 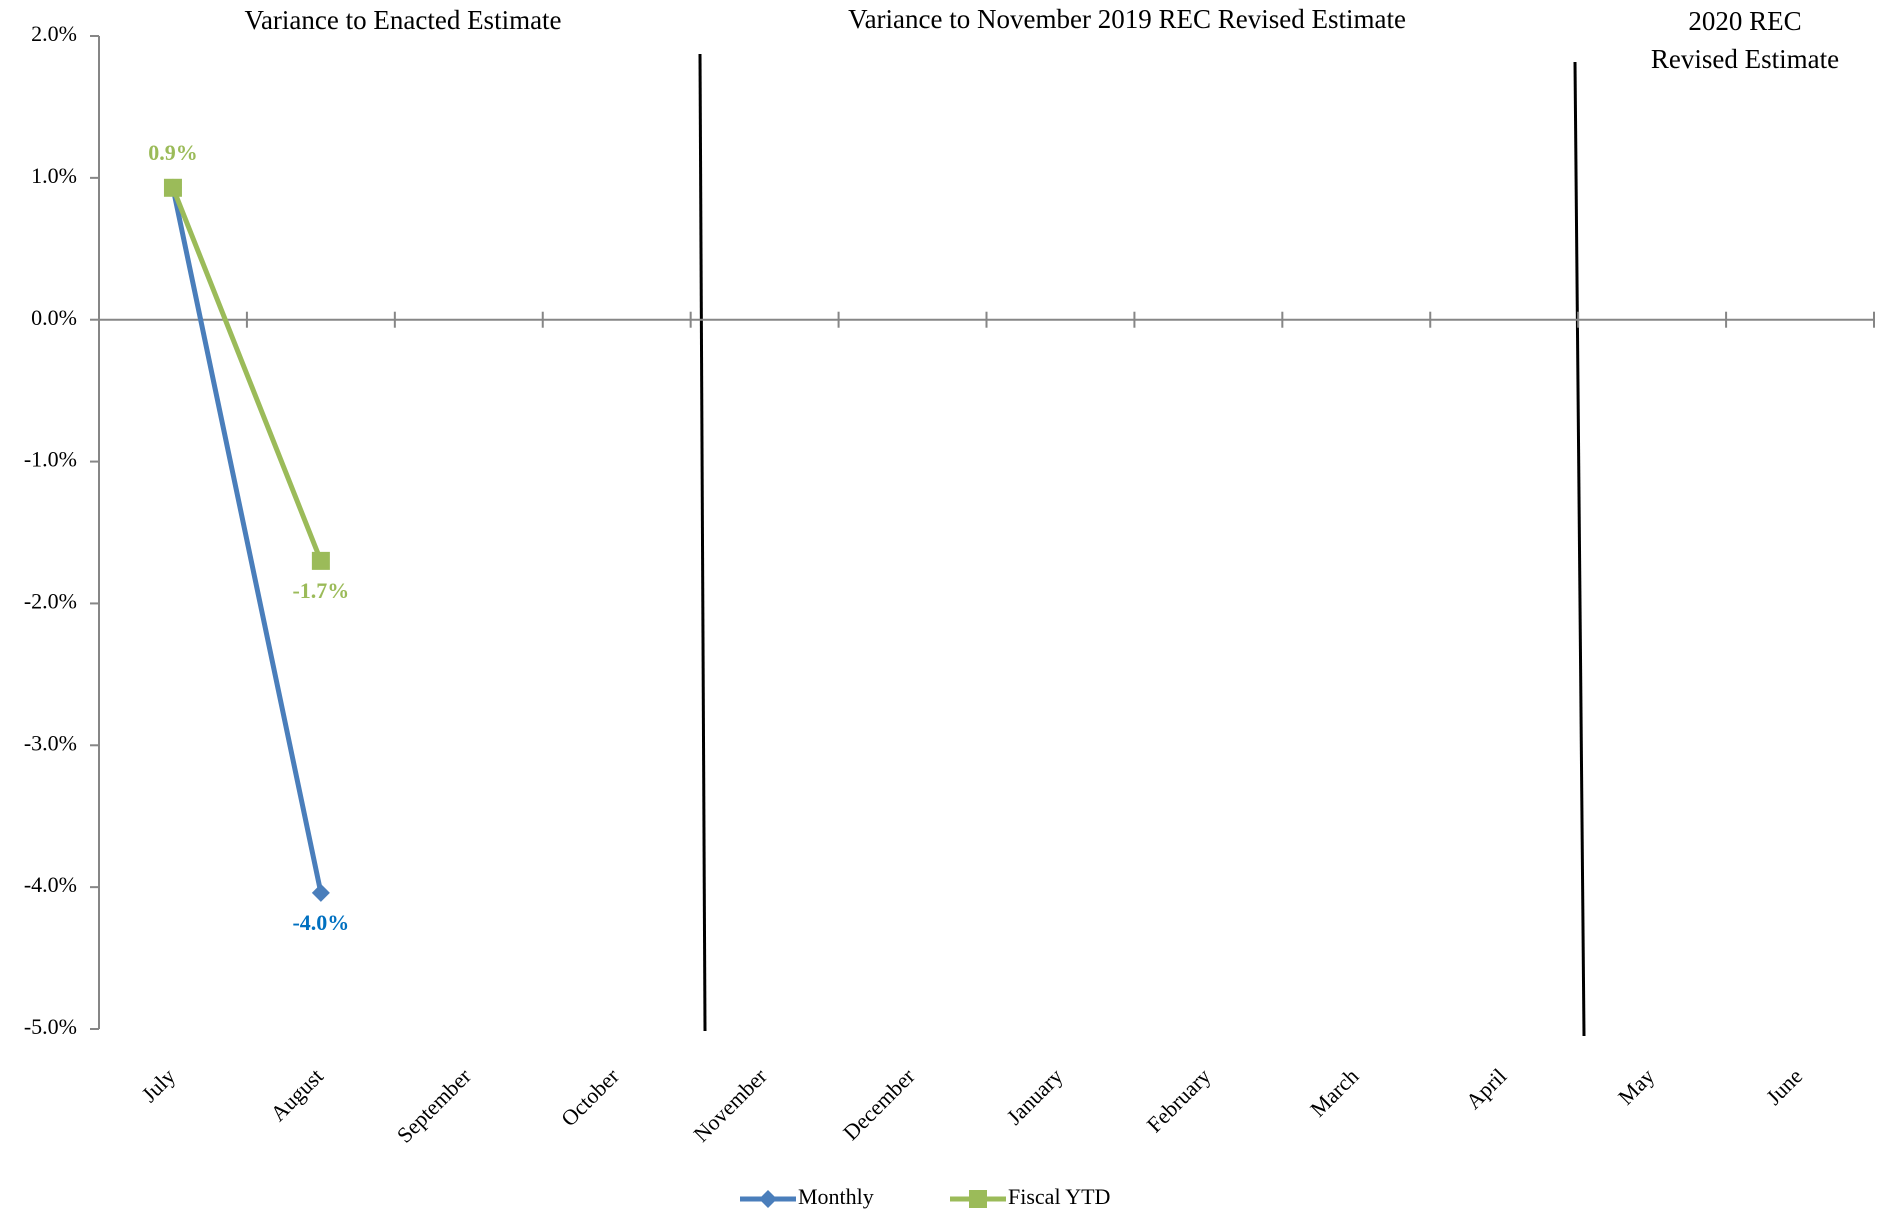 What do you see at coordinates (50, 459) in the screenshot?
I see `y-tick-label: -1.0%` at bounding box center [50, 459].